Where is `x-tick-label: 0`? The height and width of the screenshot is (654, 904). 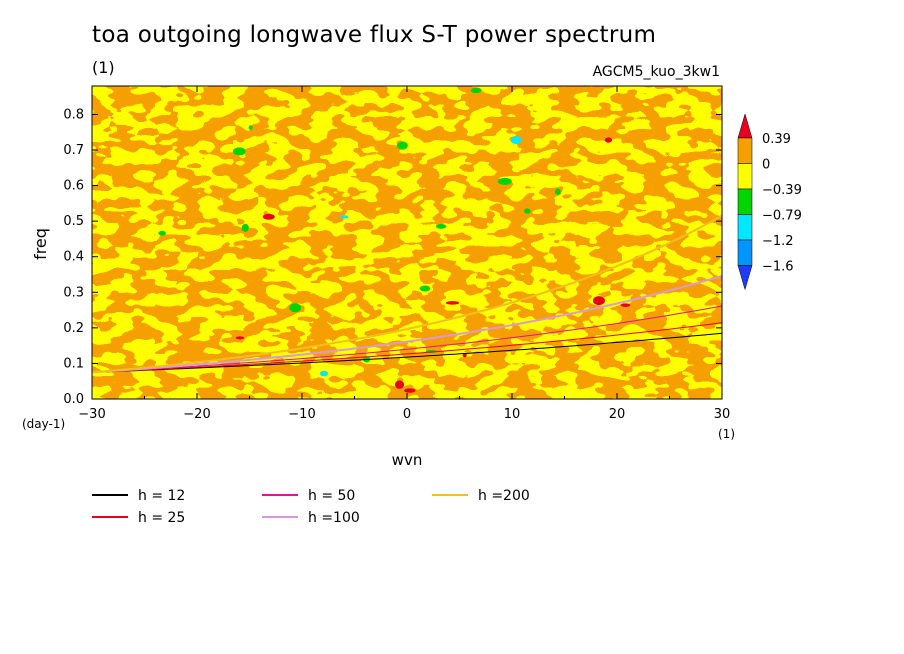 x-tick-label: 0 is located at coordinates (407, 414).